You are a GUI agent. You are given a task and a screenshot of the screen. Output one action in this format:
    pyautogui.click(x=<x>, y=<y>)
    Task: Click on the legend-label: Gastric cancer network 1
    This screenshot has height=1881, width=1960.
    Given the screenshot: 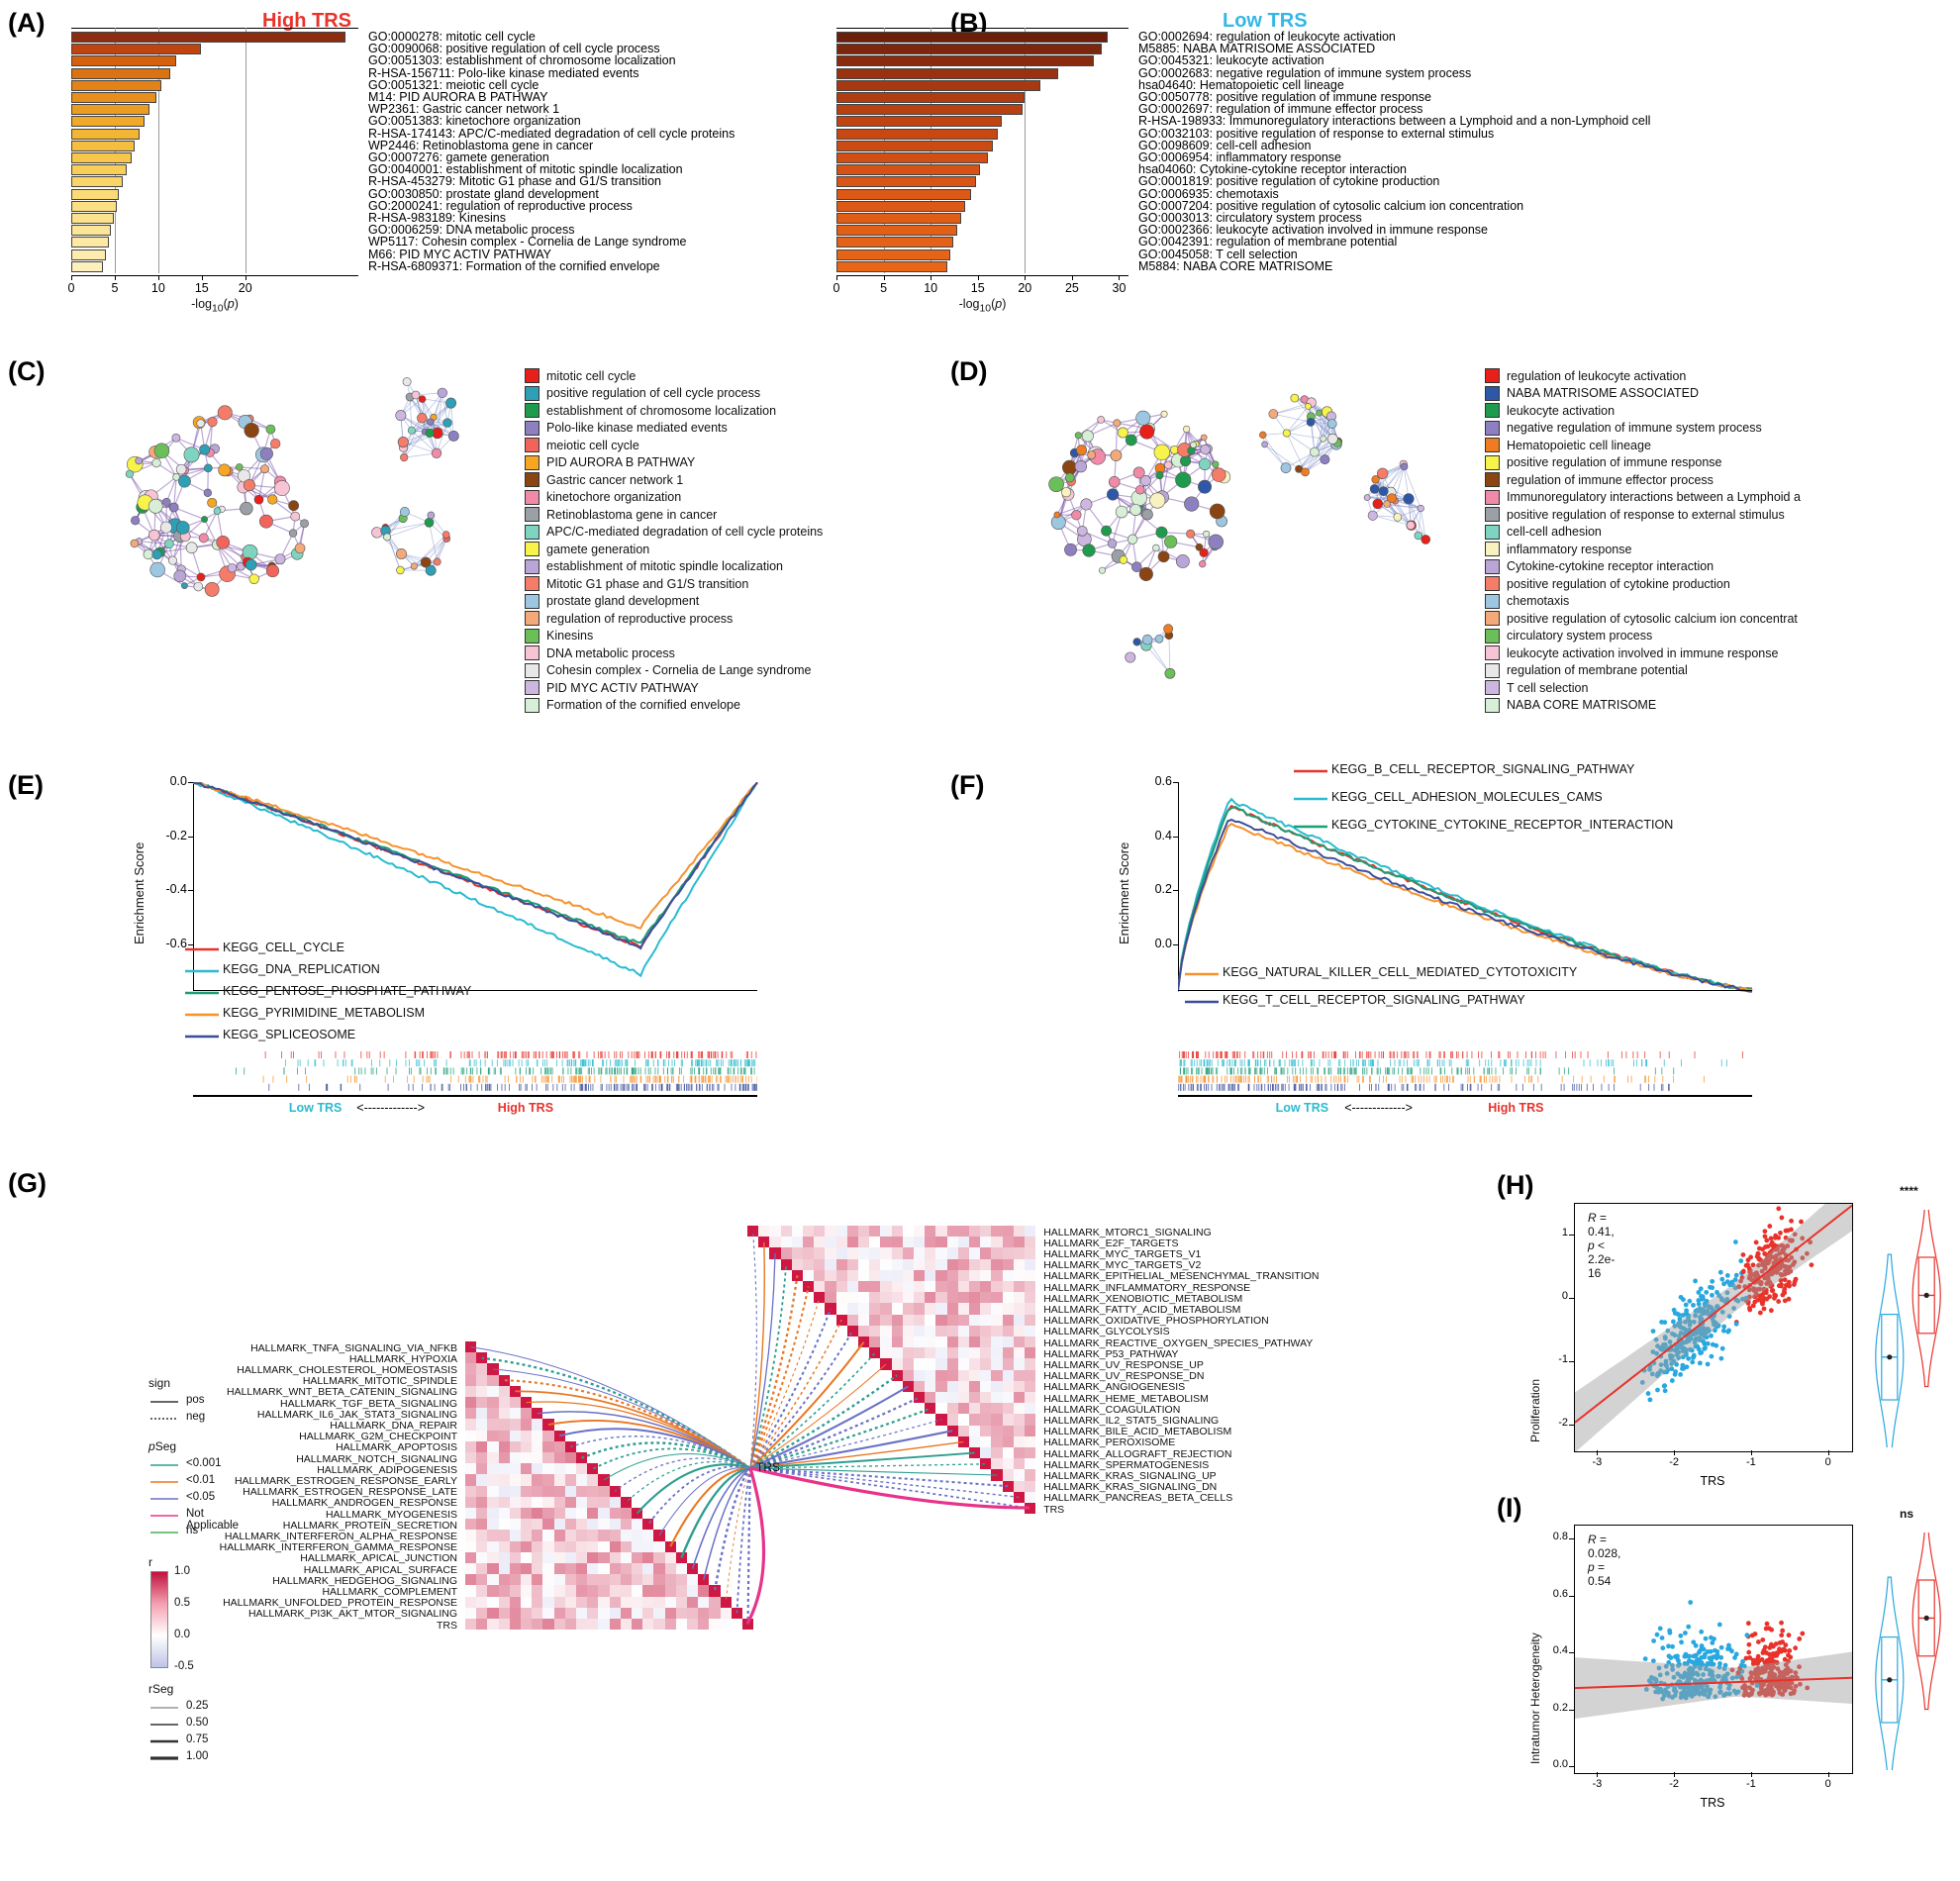 What is the action you would take?
    pyautogui.click(x=614, y=480)
    